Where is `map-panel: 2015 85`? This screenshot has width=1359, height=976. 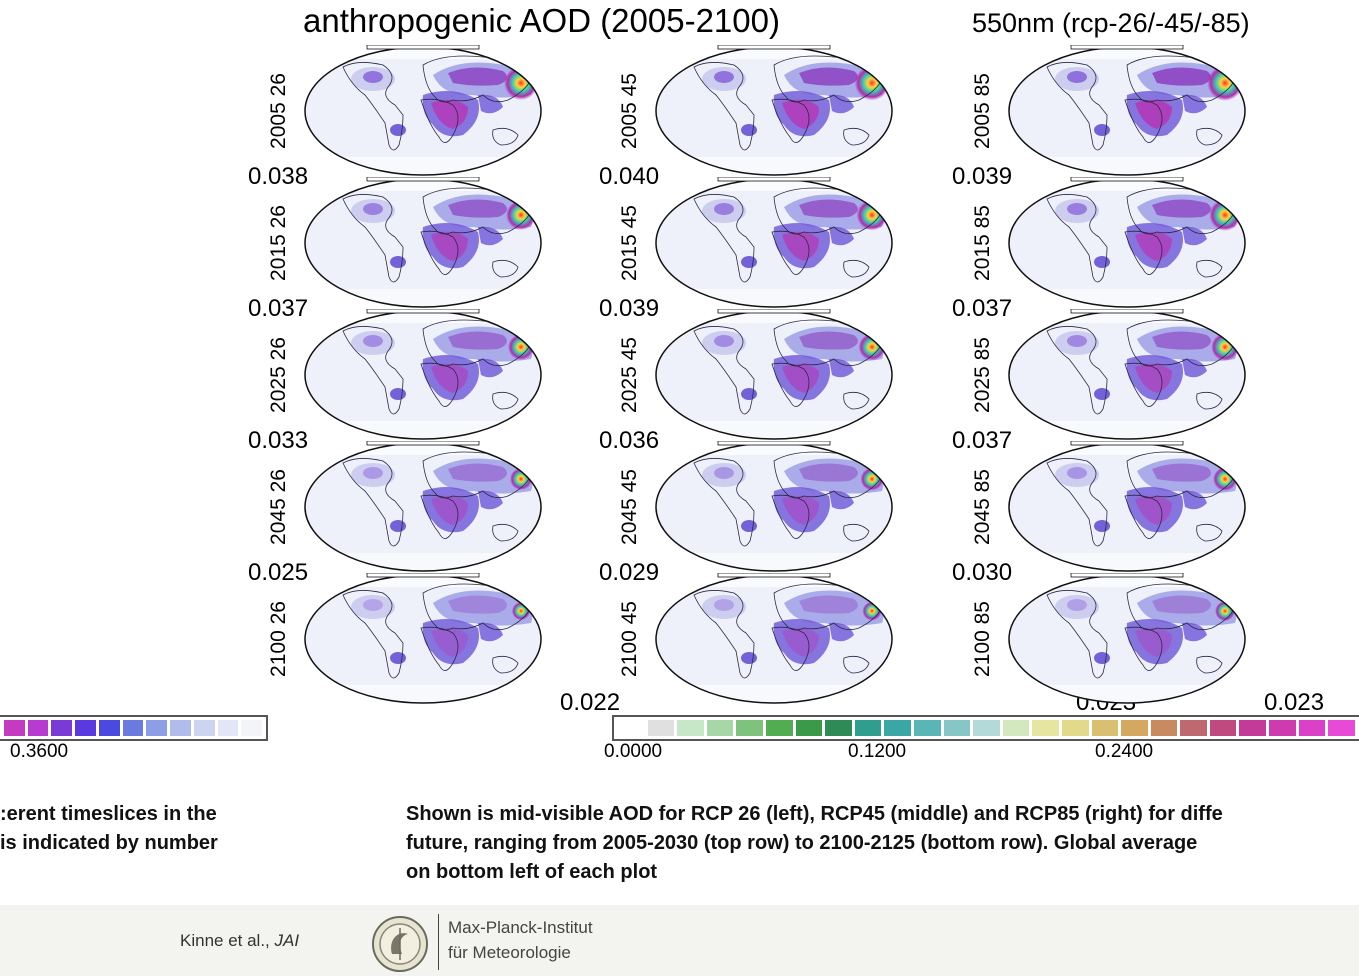
map-panel: 2015 85 is located at coordinates (1102, 243).